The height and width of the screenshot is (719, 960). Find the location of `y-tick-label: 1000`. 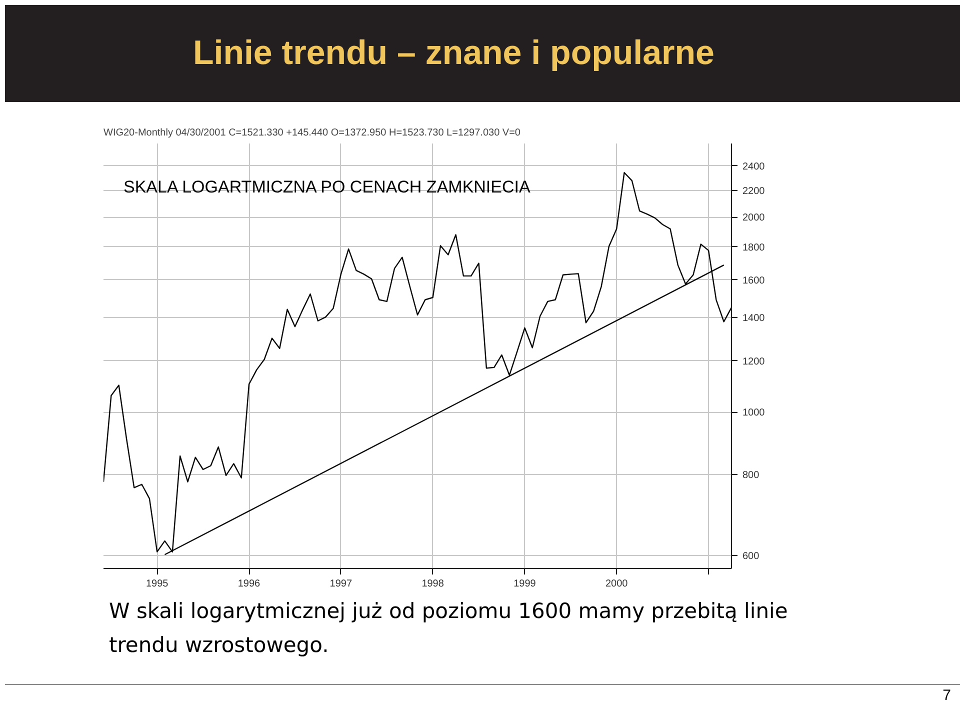

y-tick-label: 1000 is located at coordinates (754, 413).